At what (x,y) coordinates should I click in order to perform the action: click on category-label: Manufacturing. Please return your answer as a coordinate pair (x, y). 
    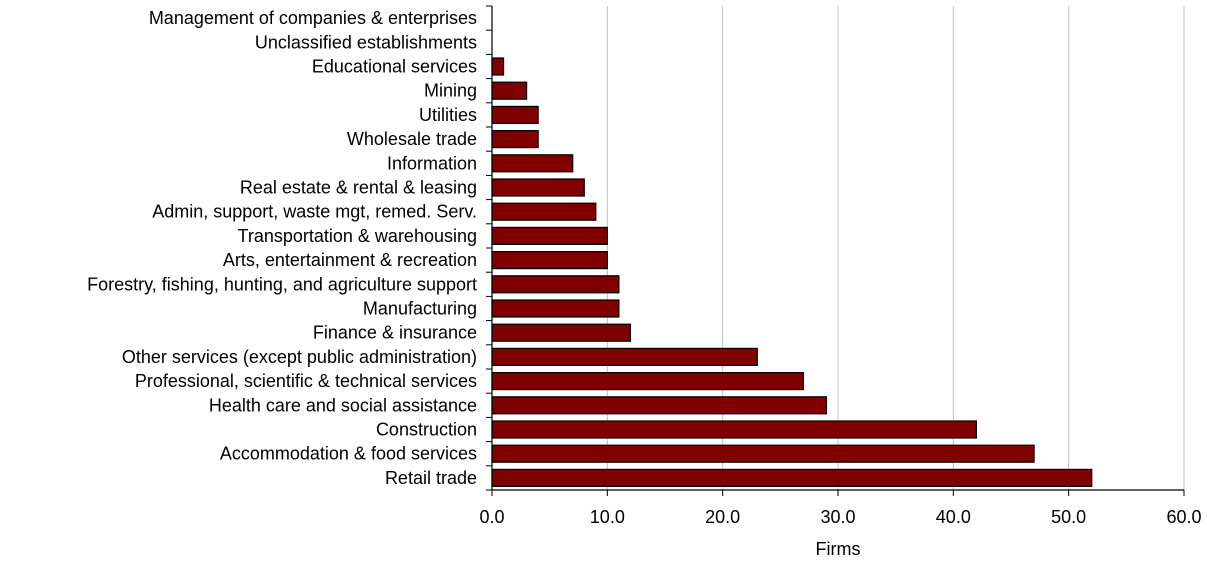
    Looking at the image, I should click on (420, 309).